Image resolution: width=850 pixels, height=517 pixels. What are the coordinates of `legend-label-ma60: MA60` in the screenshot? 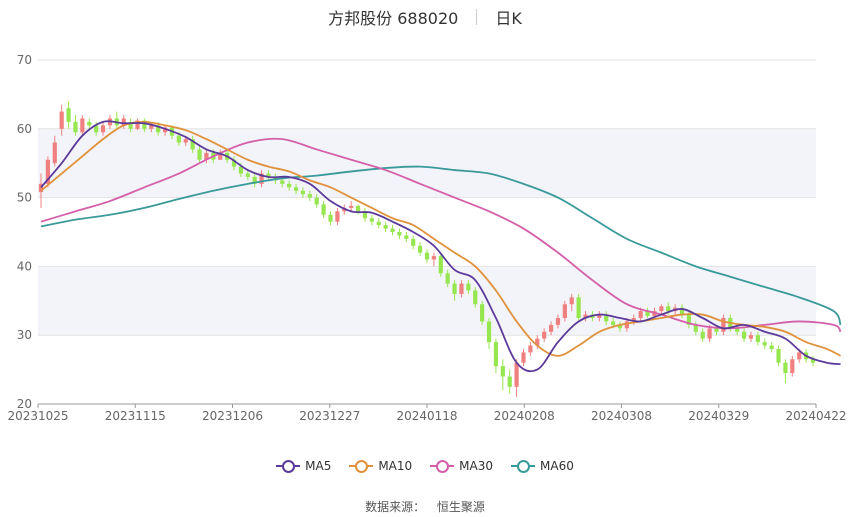 It's located at (557, 466).